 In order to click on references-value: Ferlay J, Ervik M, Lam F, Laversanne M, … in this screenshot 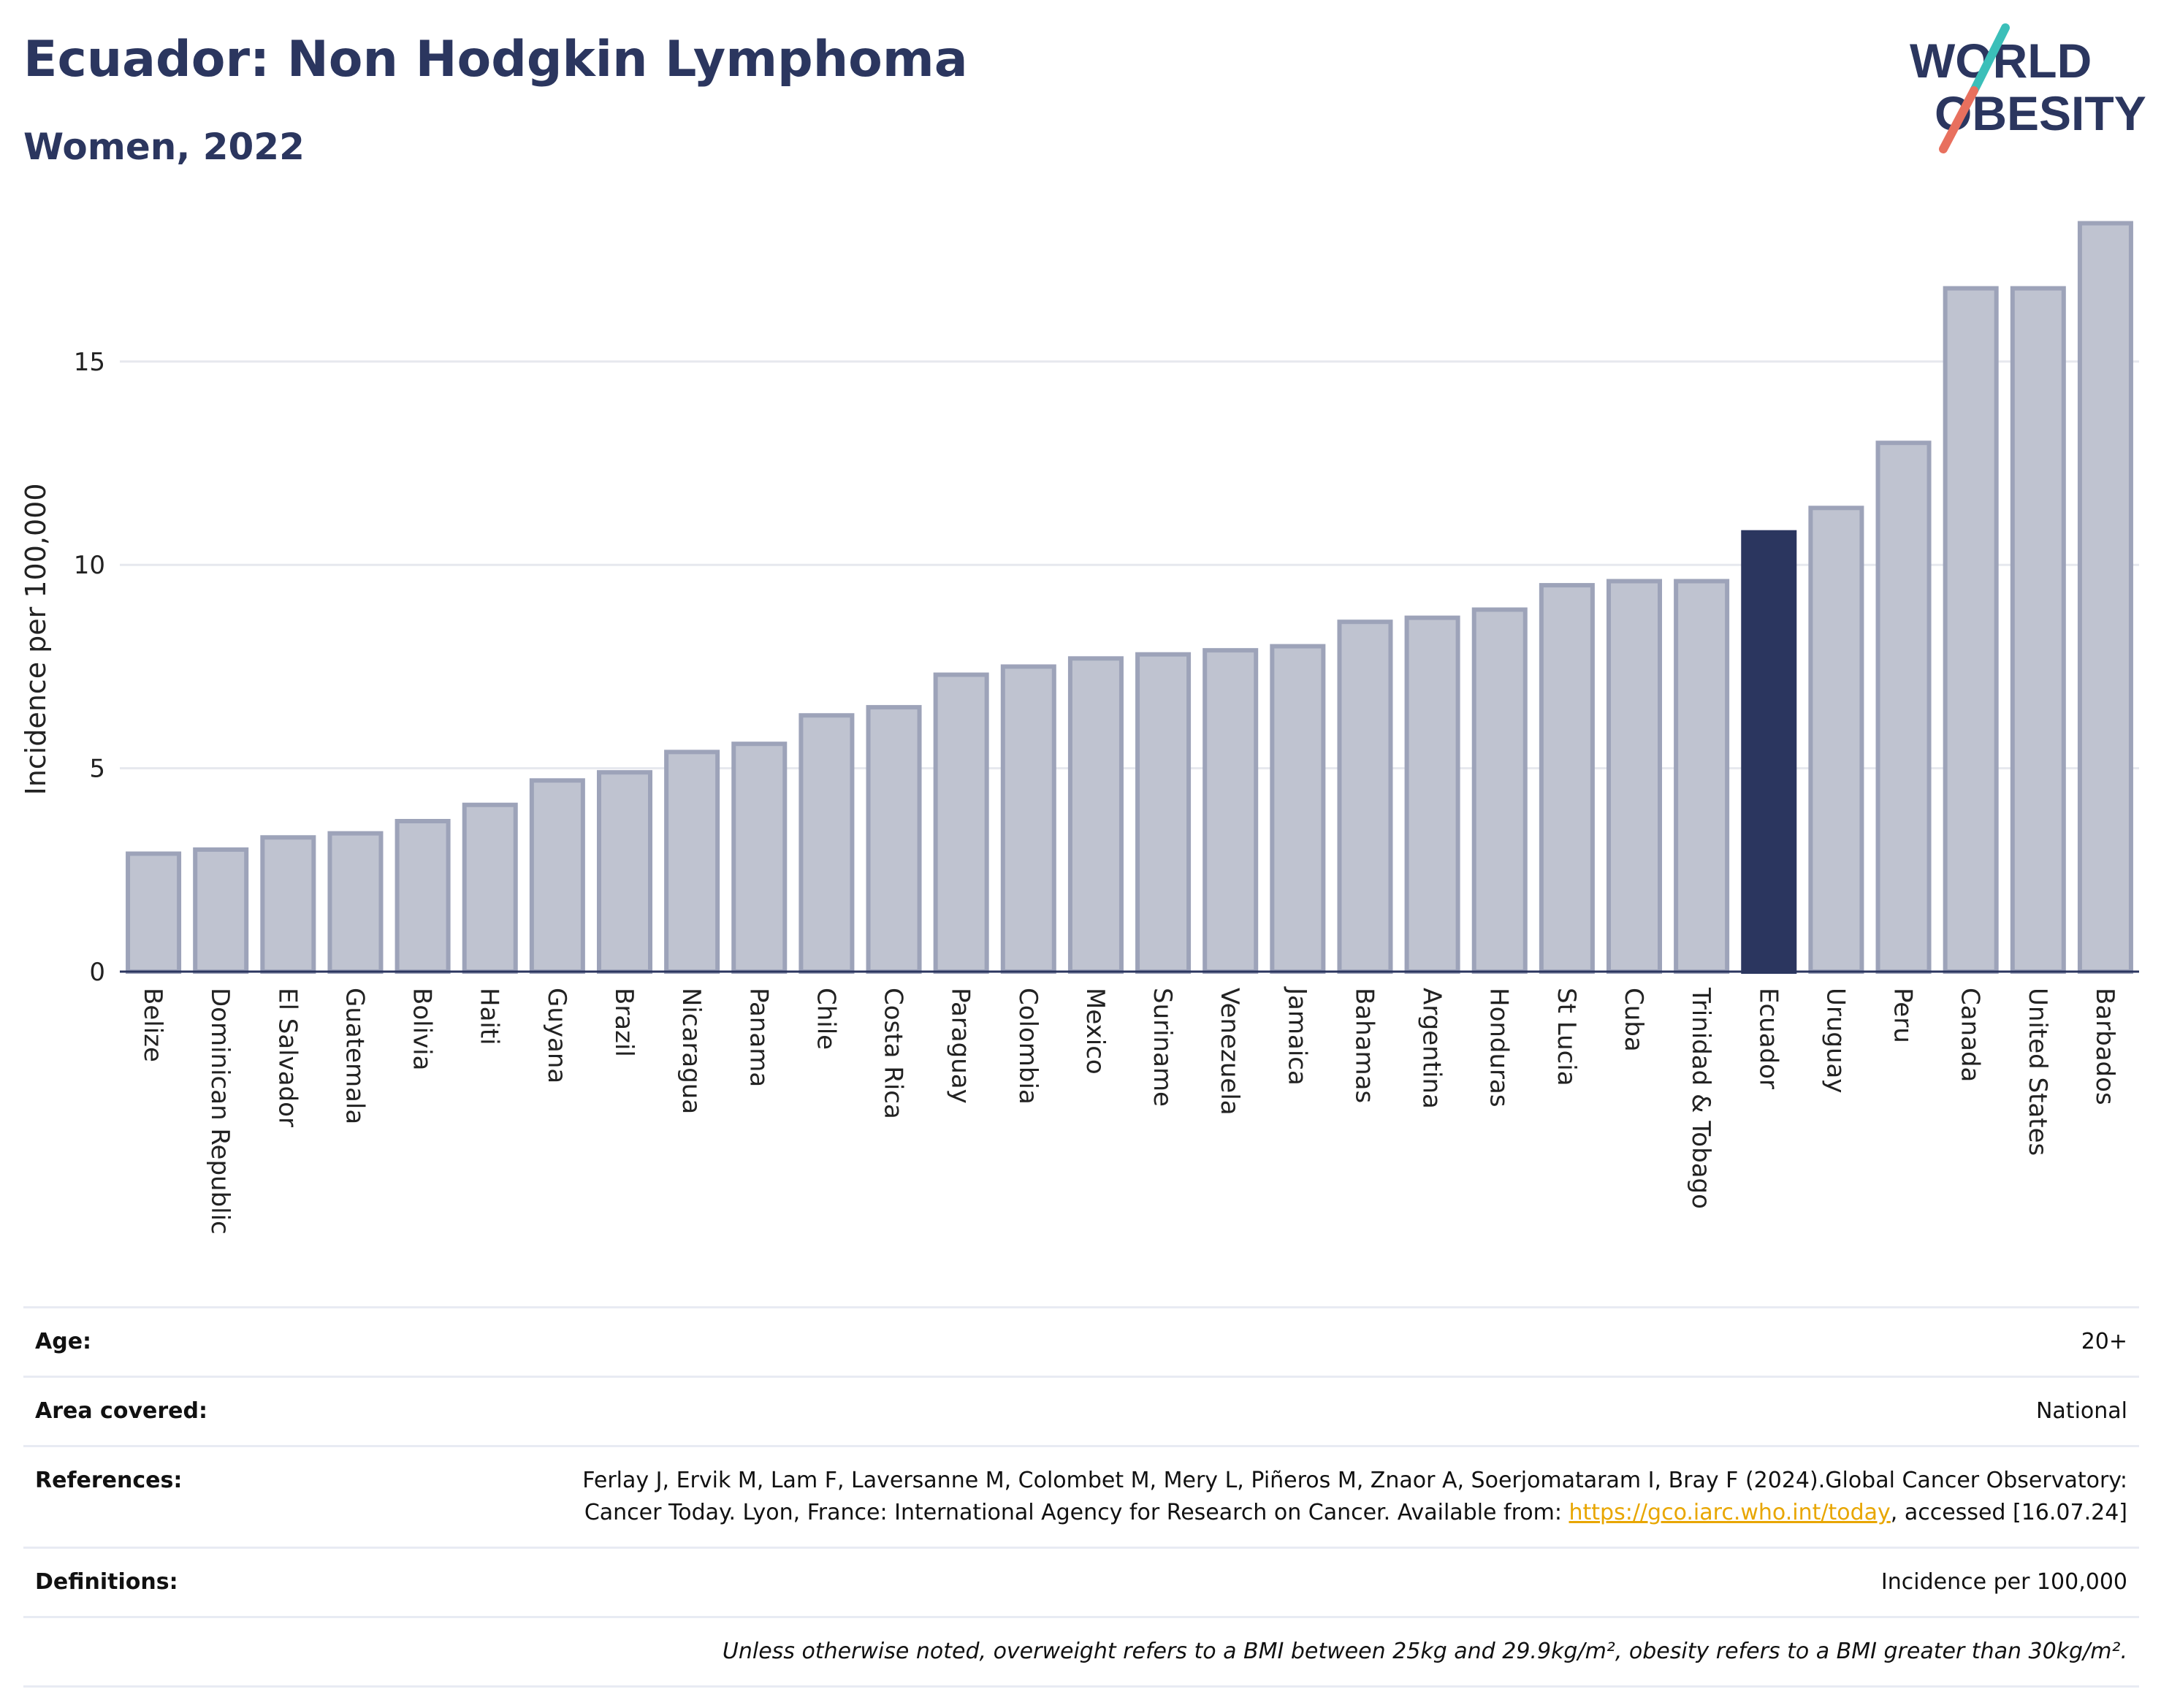, I will do `click(1353, 1497)`.